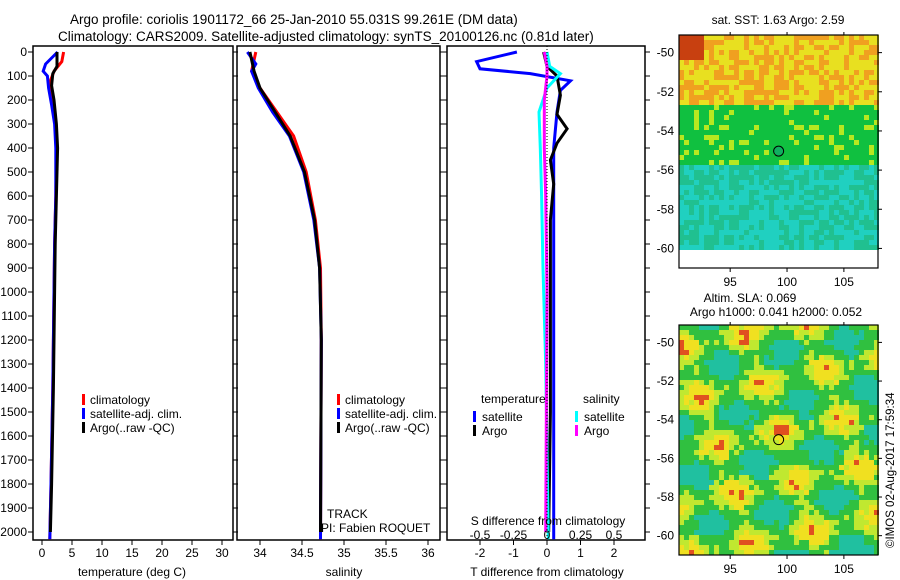  Describe the element at coordinates (666, 458) in the screenshot. I see `map-y-tick-label: -56` at that location.